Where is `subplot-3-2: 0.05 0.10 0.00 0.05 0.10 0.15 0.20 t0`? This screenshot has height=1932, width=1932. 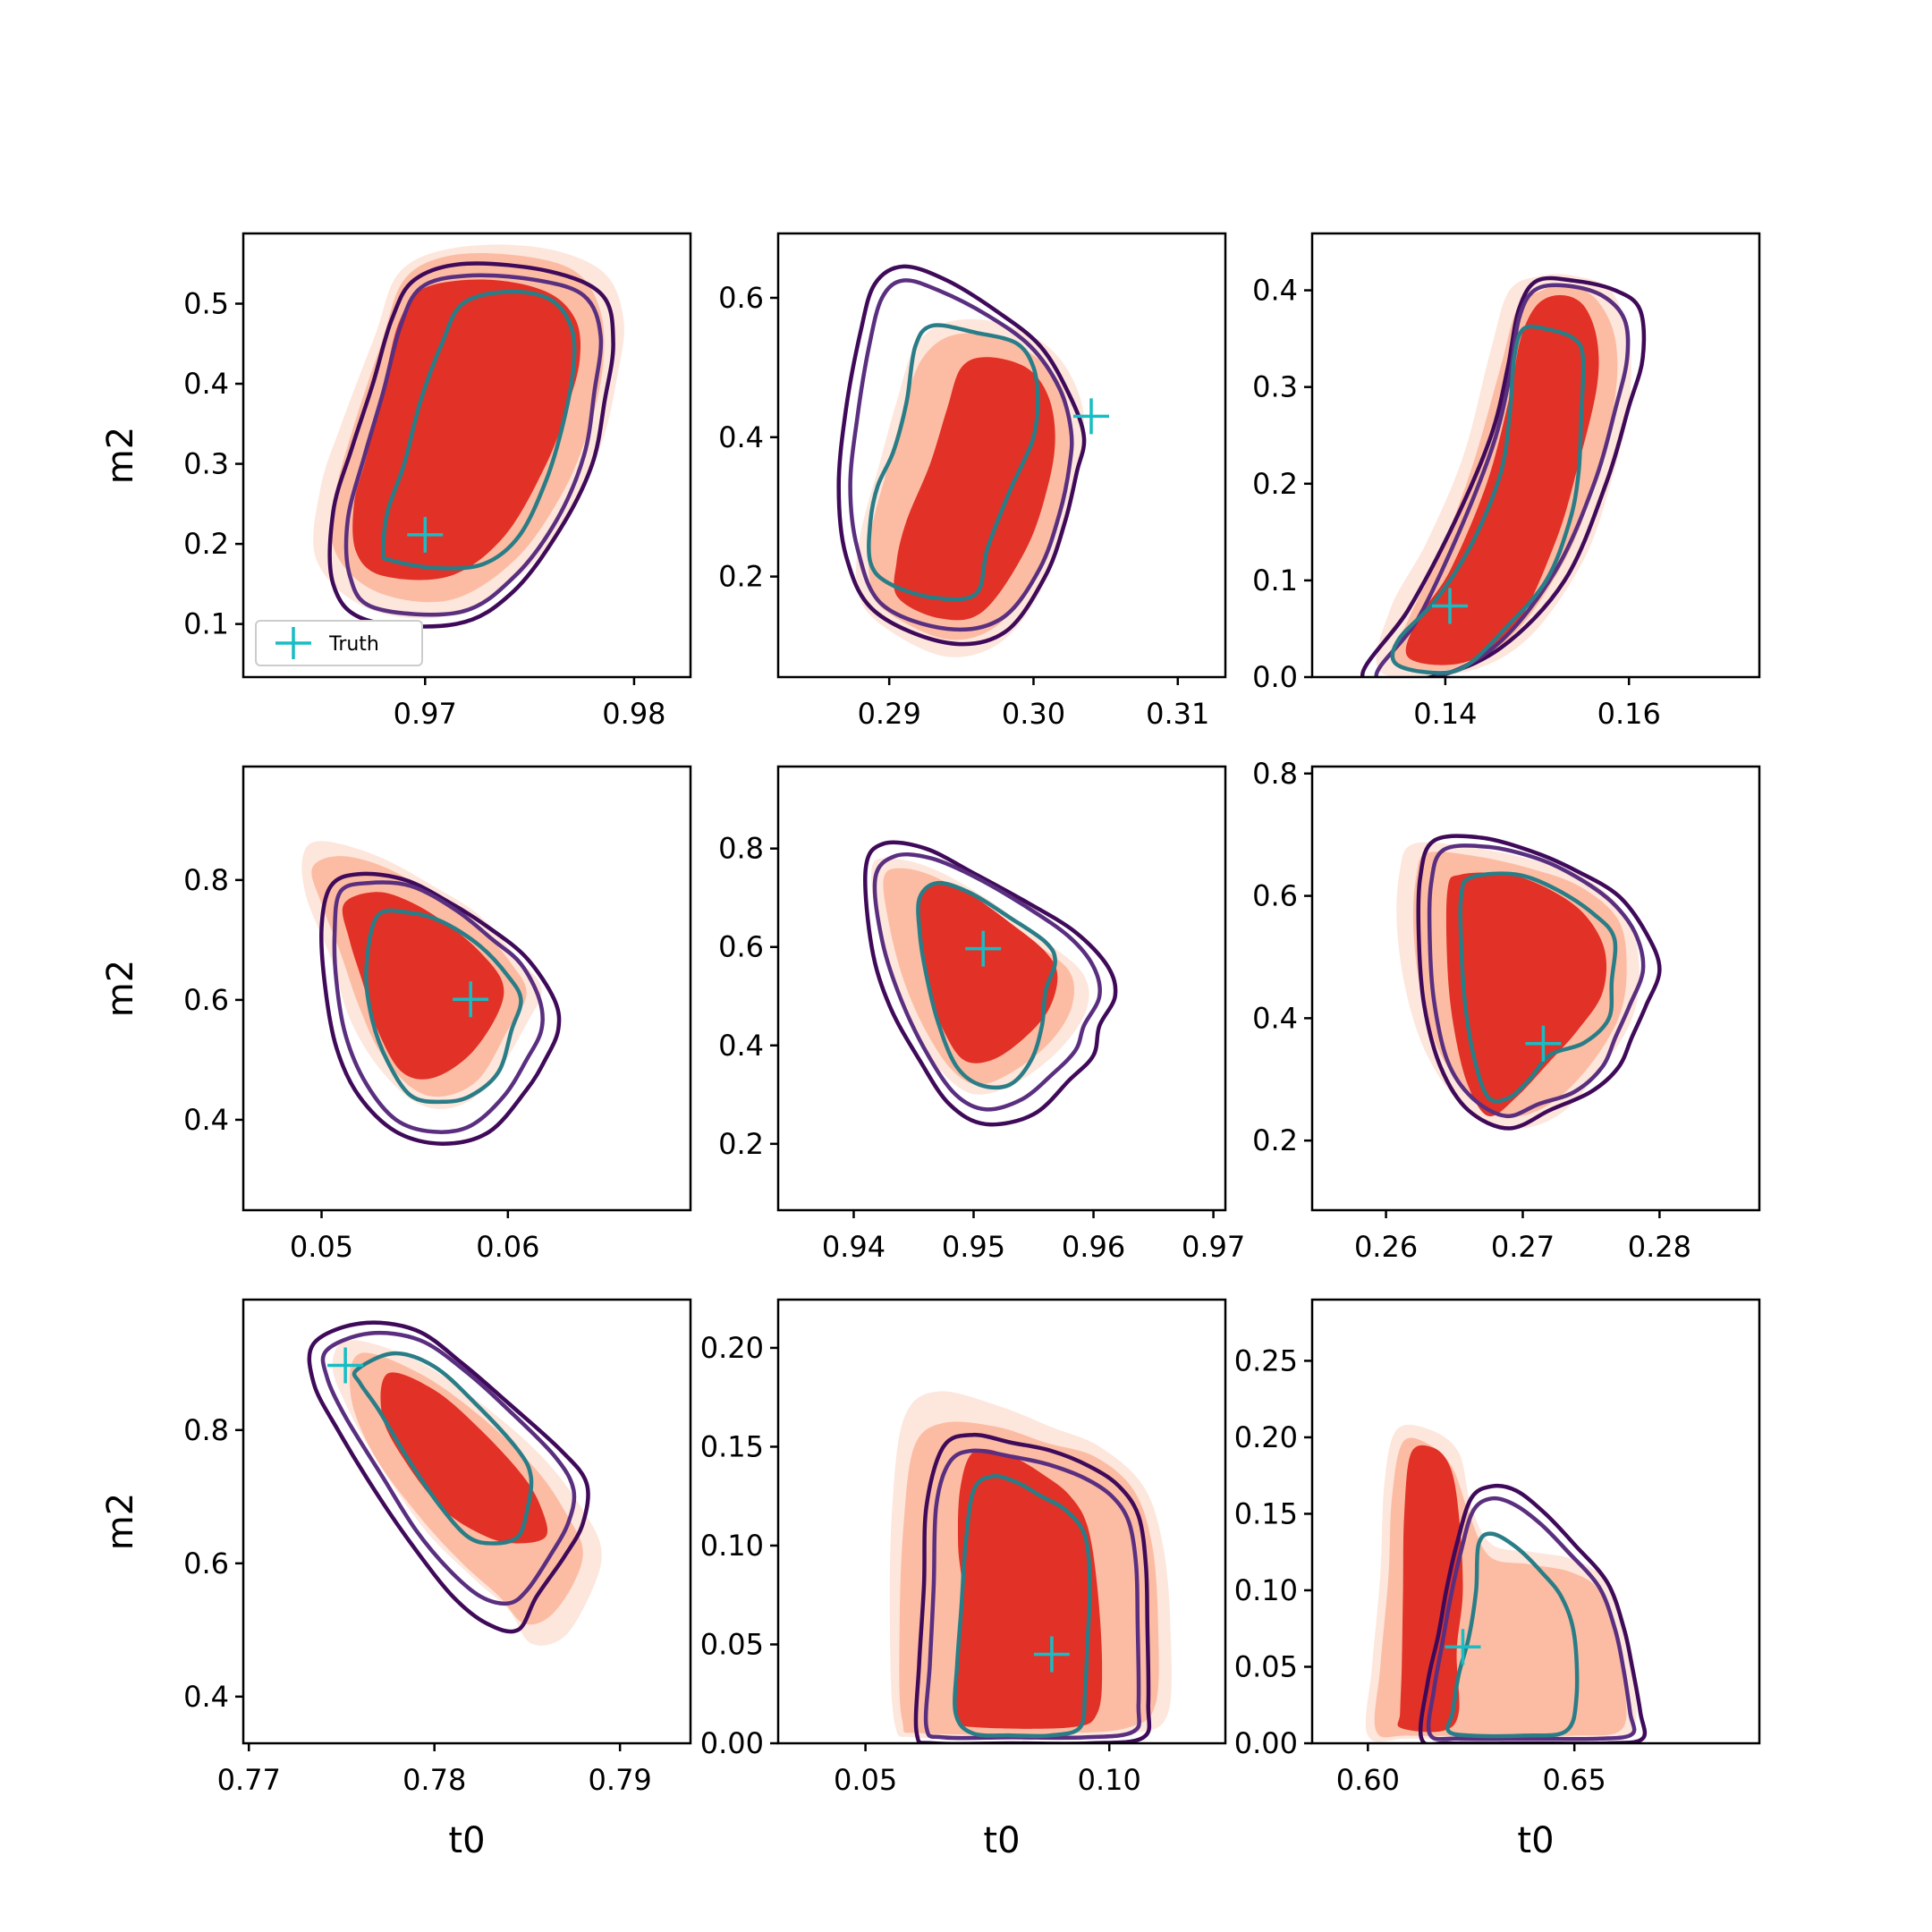
subplot-3-2: 0.05 0.10 0.00 0.05 0.10 0.15 0.20 t0 is located at coordinates (963, 1579).